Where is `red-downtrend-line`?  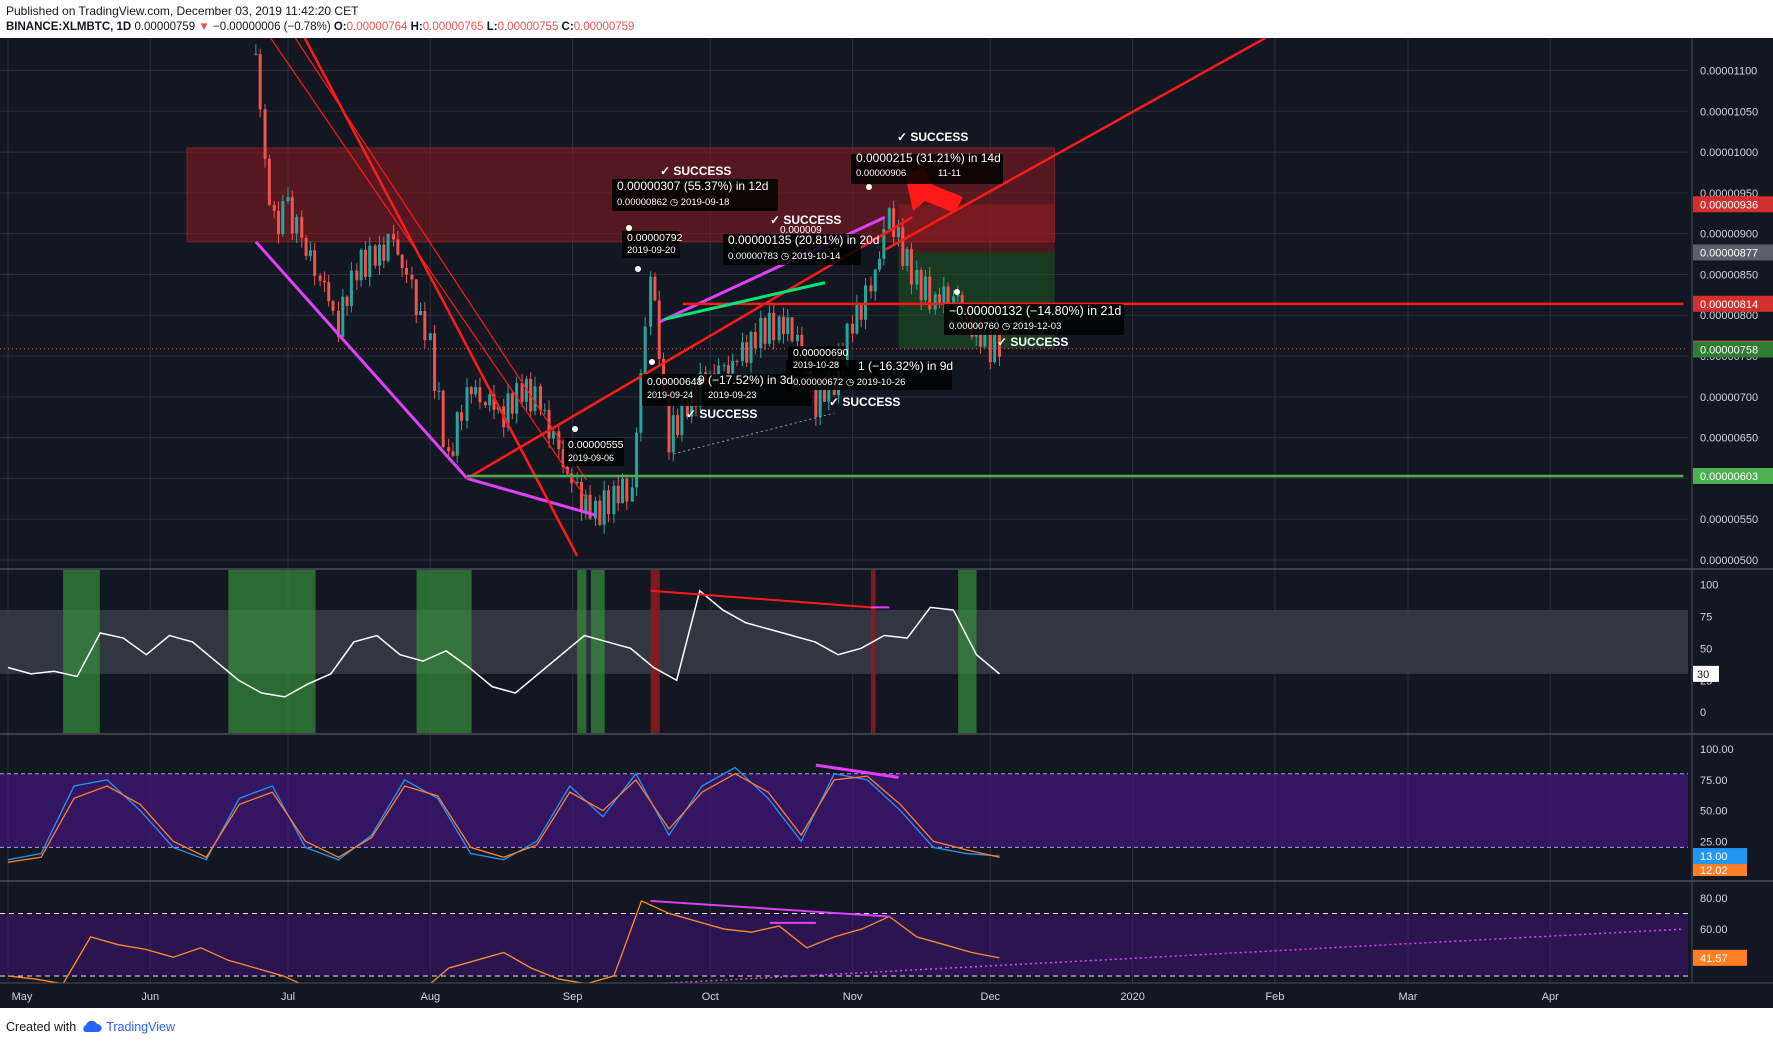 red-downtrend-line is located at coordinates (441, 297).